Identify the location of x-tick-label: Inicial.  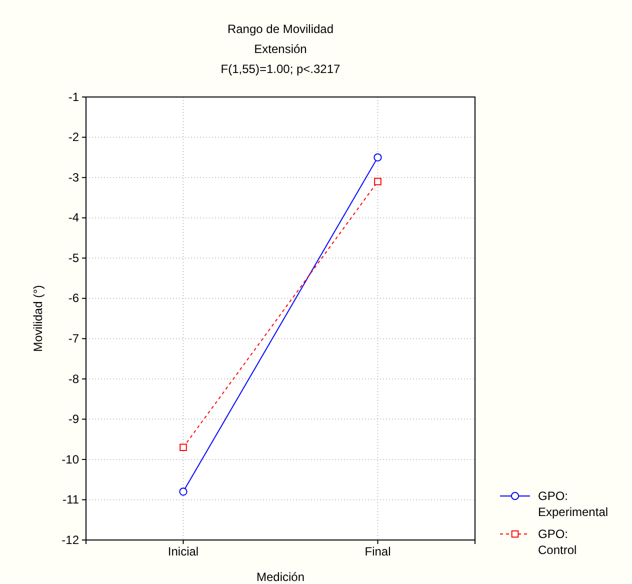
(183, 551).